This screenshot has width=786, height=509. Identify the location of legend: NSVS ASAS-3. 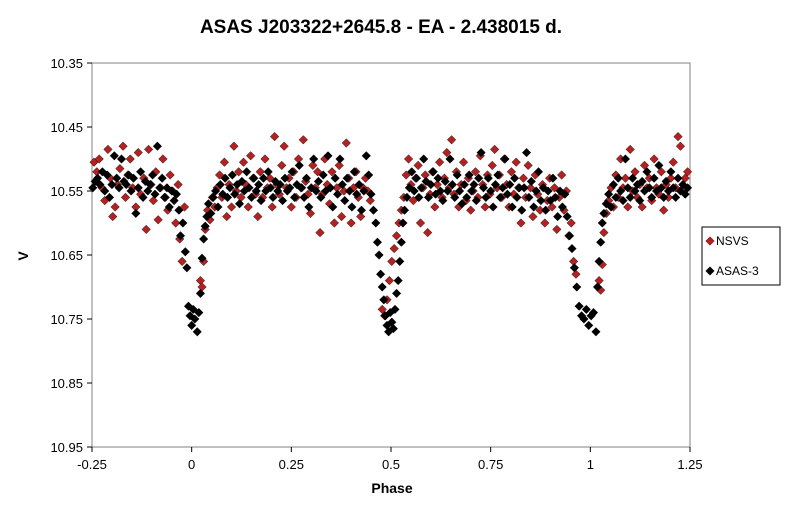
(741, 256).